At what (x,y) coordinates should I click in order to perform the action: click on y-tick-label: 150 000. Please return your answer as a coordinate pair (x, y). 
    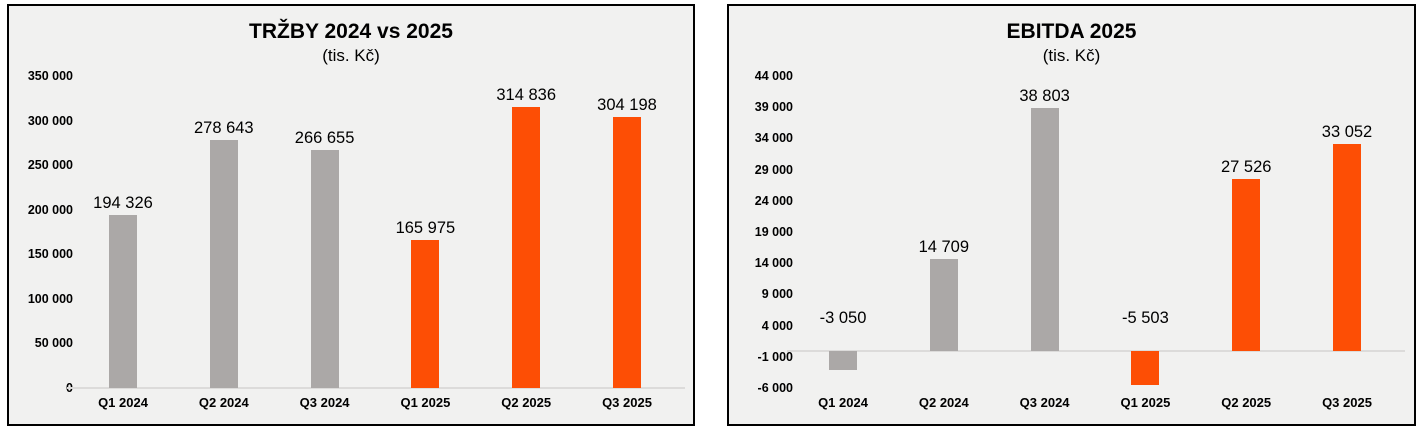
    Looking at the image, I should click on (50, 254).